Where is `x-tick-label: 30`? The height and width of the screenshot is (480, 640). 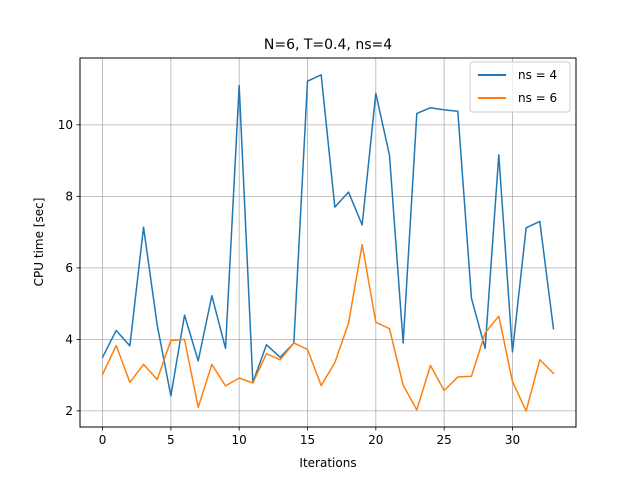 x-tick-label: 30 is located at coordinates (512, 440).